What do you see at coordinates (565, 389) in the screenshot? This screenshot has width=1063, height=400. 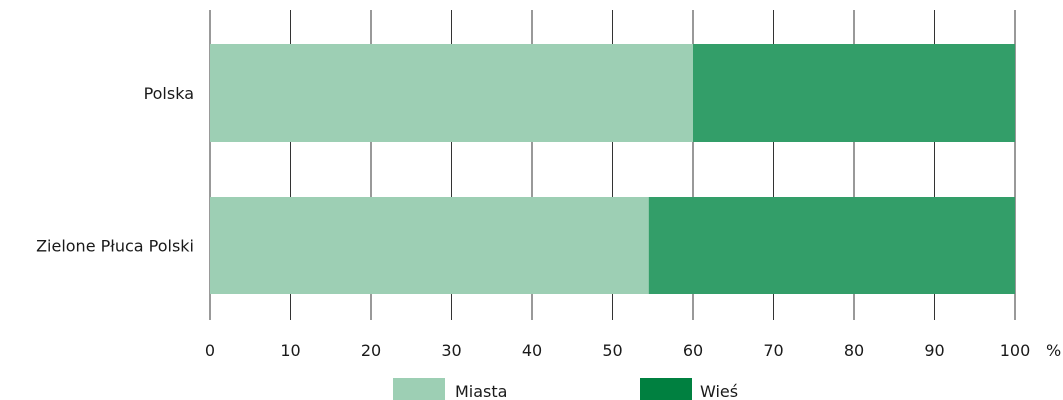 I see `legend: Miasta Wieś` at bounding box center [565, 389].